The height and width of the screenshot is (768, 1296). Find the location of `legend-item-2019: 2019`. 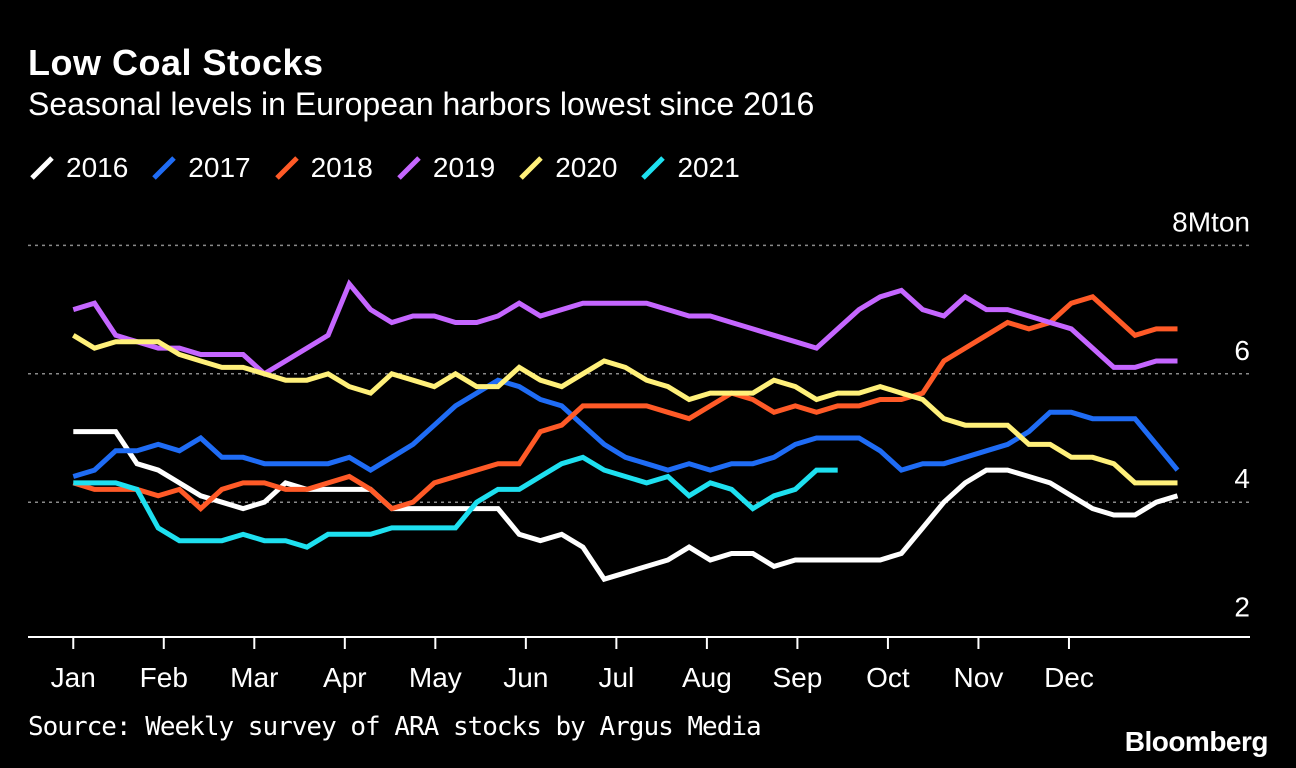

legend-item-2019: 2019 is located at coordinates (445, 168).